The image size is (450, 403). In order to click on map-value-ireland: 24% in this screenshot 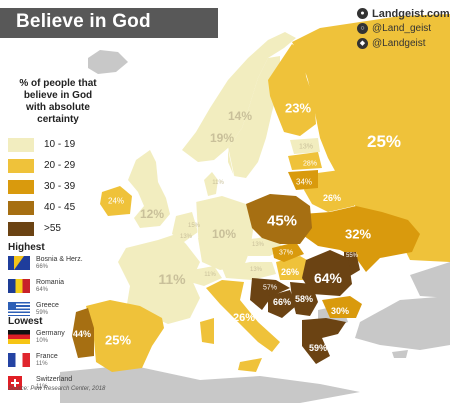, I will do `click(116, 201)`.